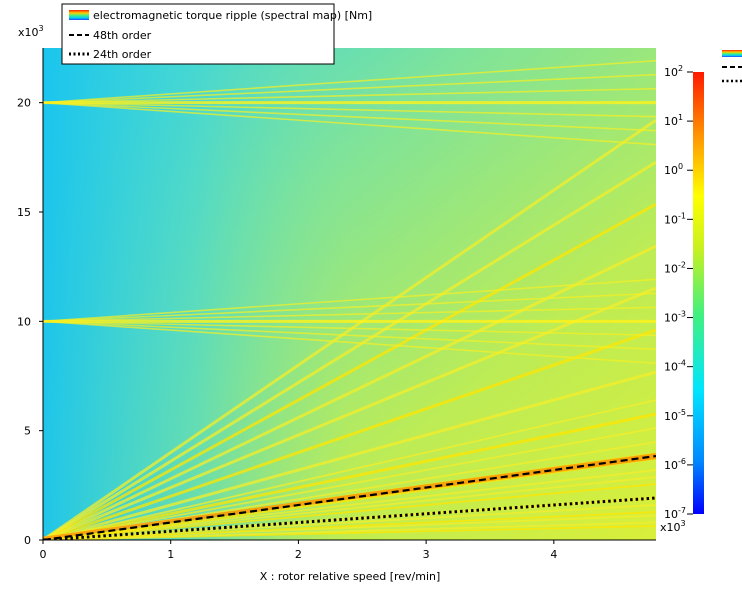  I want to click on sideband-10000--16, so click(349, 335).